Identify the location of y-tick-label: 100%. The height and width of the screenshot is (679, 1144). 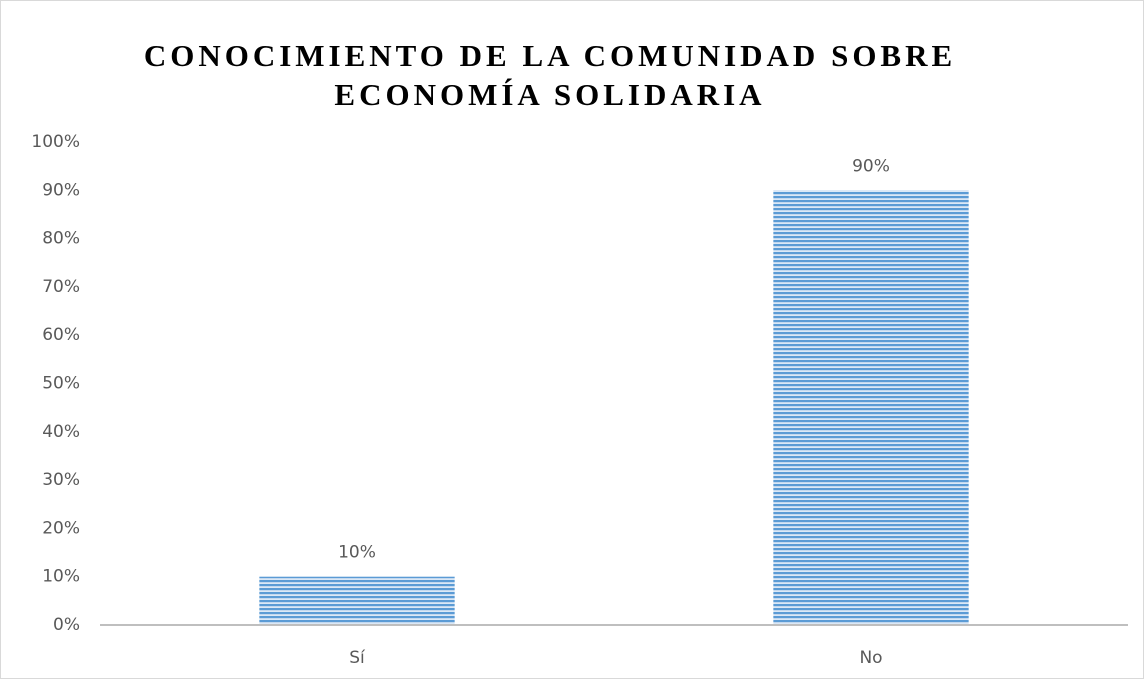
(55, 142).